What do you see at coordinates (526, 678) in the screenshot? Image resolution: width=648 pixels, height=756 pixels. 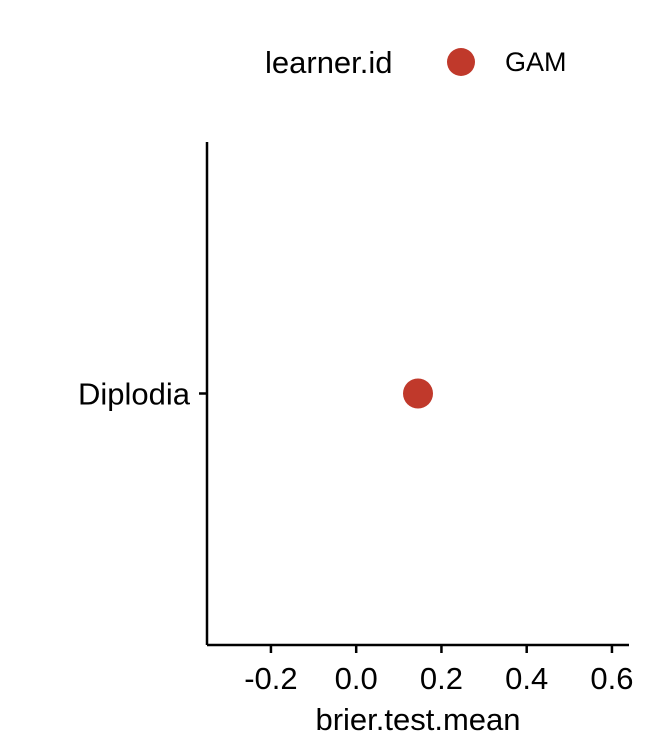 I see `x-tick-label: 0.4` at bounding box center [526, 678].